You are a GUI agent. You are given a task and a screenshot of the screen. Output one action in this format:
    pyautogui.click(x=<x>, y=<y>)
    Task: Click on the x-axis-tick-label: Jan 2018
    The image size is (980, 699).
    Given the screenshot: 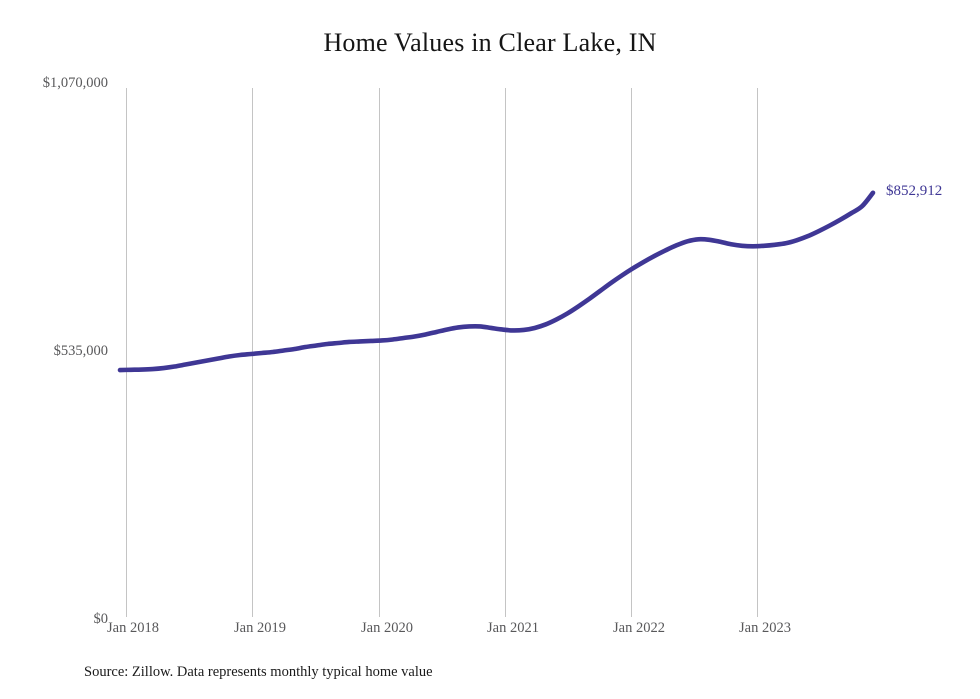 What is the action you would take?
    pyautogui.click(x=133, y=628)
    